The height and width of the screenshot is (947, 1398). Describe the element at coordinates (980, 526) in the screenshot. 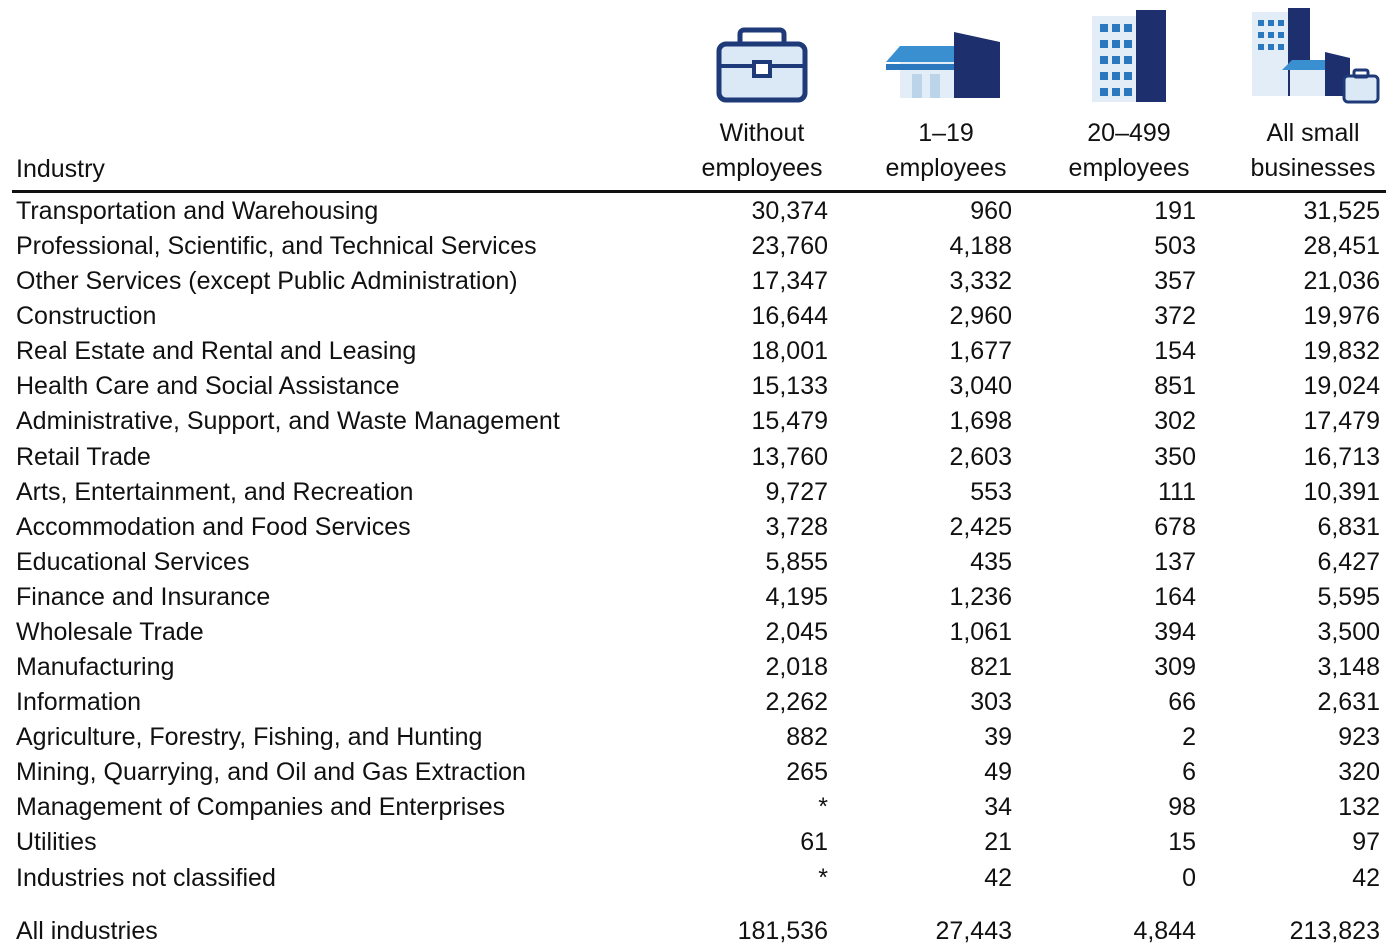

I see `row-value: 2,425` at that location.